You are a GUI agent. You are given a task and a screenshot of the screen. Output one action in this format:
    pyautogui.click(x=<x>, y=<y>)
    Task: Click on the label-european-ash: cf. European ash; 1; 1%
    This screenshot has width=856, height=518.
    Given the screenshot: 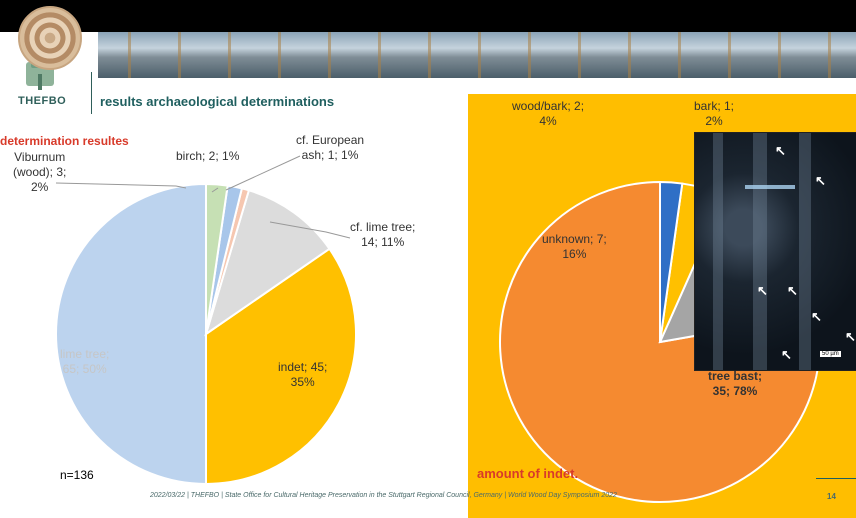 What is the action you would take?
    pyautogui.click(x=330, y=147)
    